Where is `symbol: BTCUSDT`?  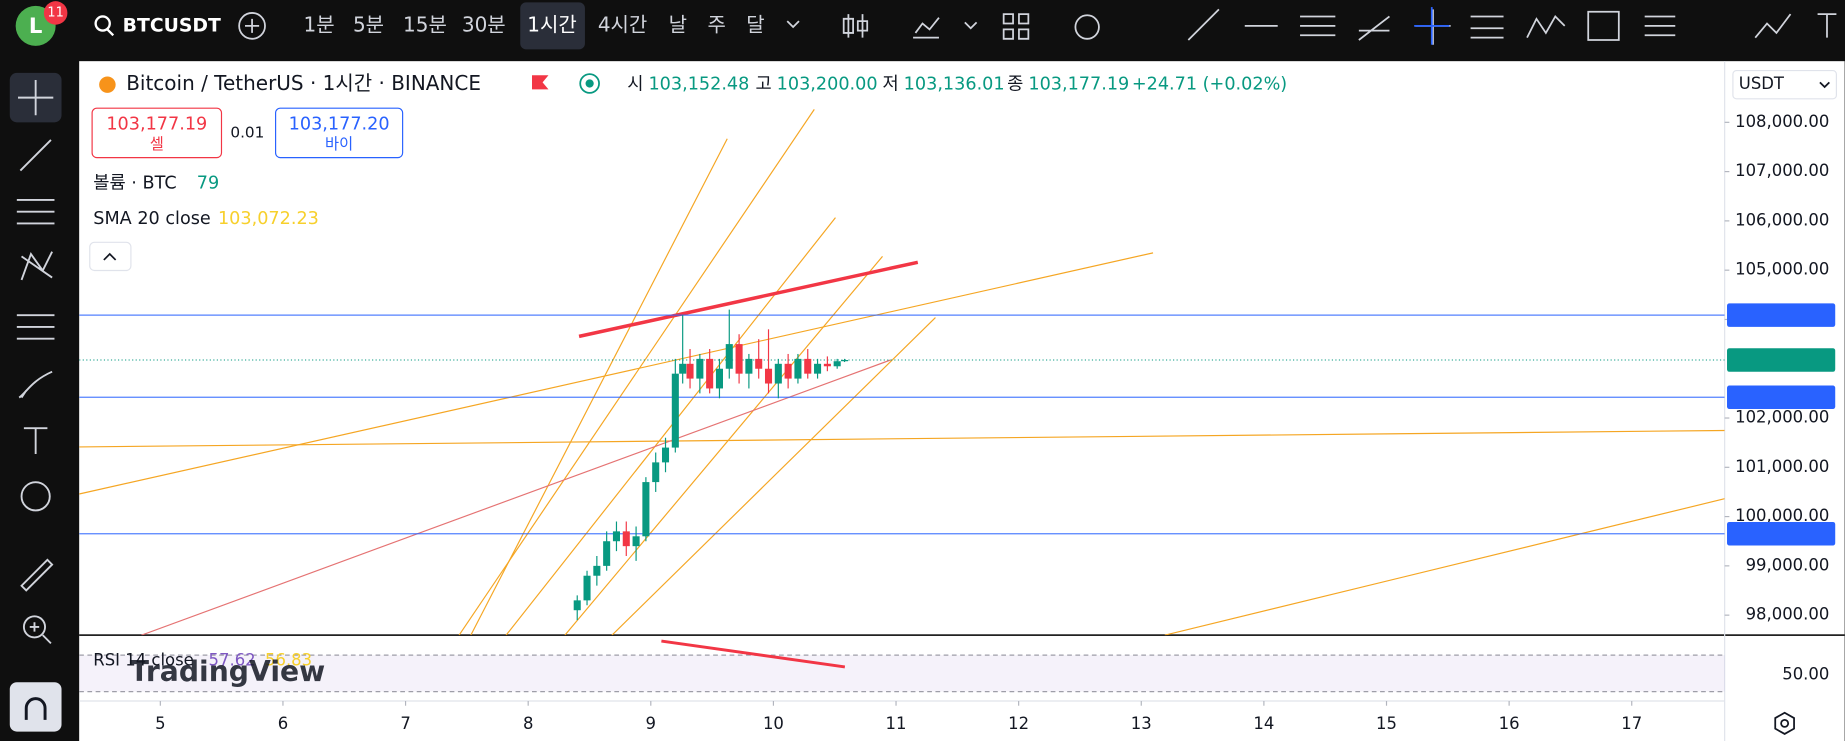
symbol: BTCUSDT is located at coordinates (172, 25).